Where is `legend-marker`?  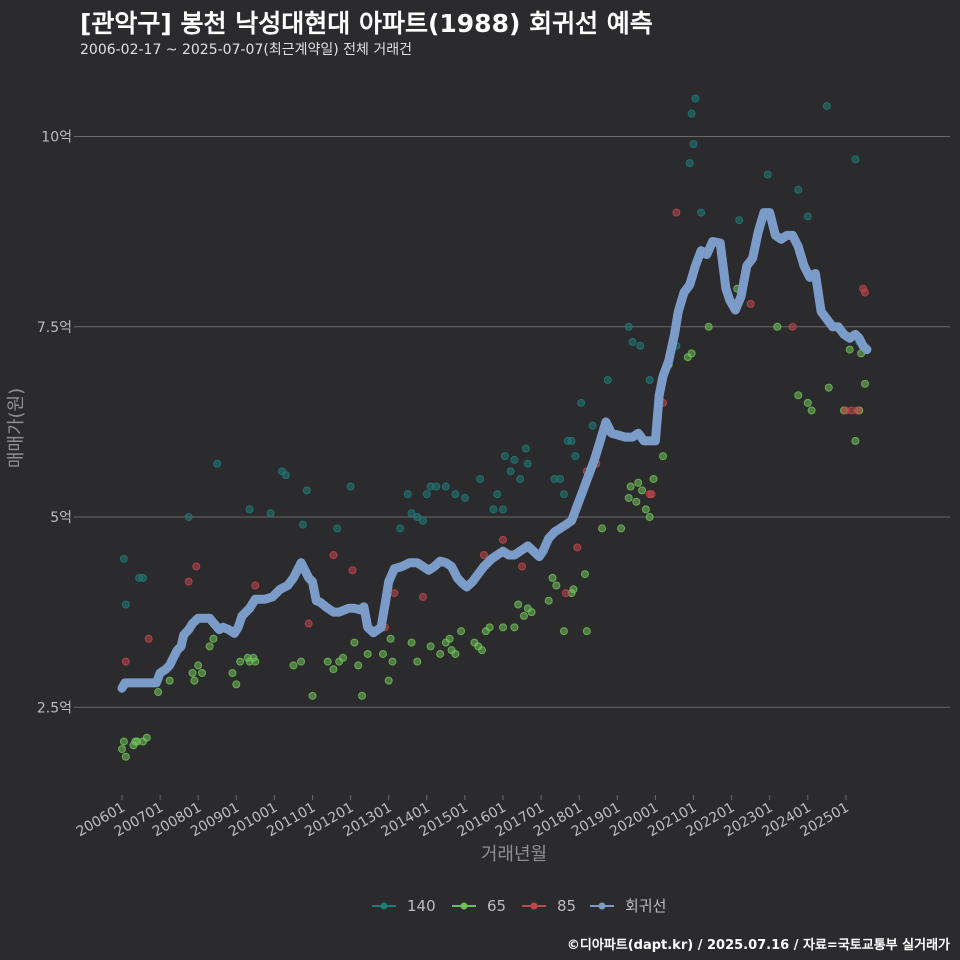
legend-marker is located at coordinates (534, 906).